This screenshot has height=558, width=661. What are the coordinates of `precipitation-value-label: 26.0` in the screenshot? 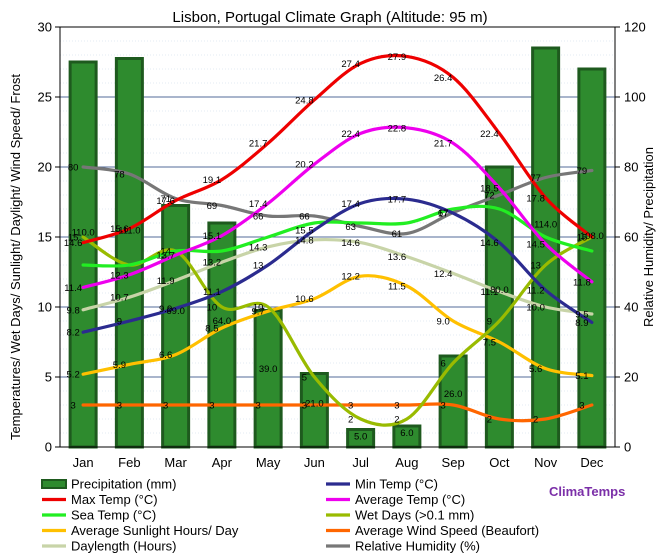 It's located at (453, 394).